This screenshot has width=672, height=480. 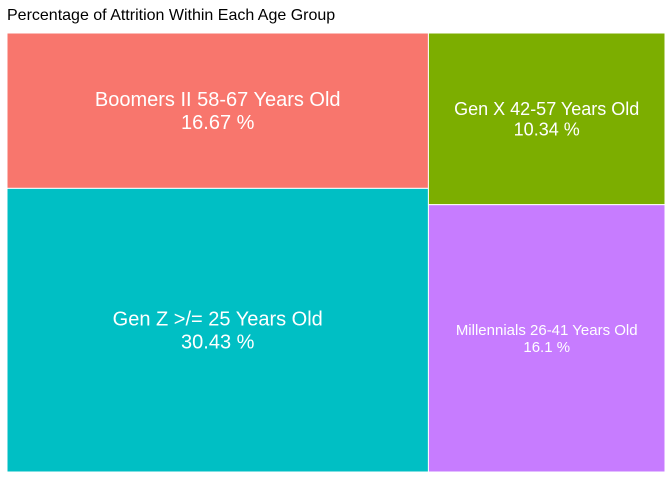 I want to click on tile-value-gen: 10.34 %, so click(x=547, y=129).